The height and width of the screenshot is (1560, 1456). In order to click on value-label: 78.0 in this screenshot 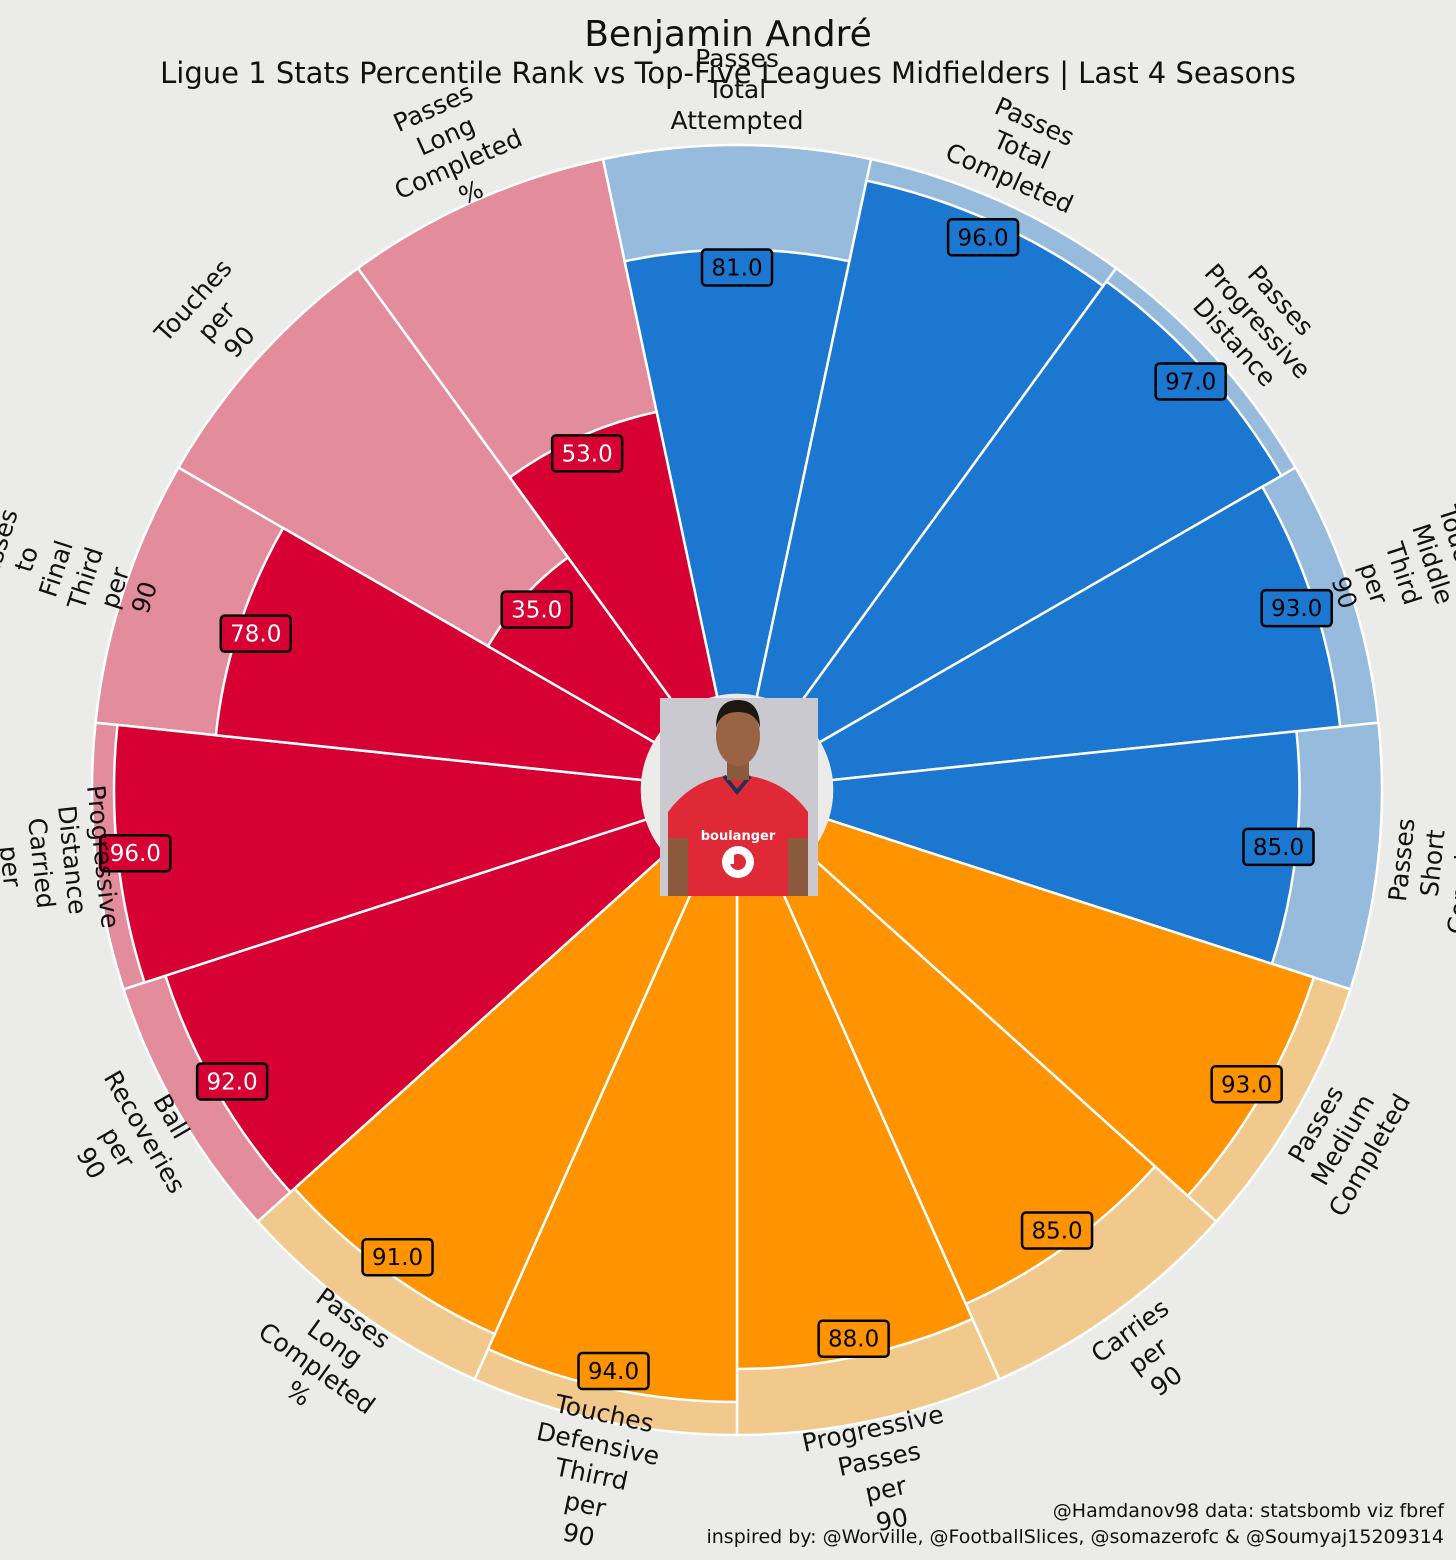, I will do `click(256, 633)`.